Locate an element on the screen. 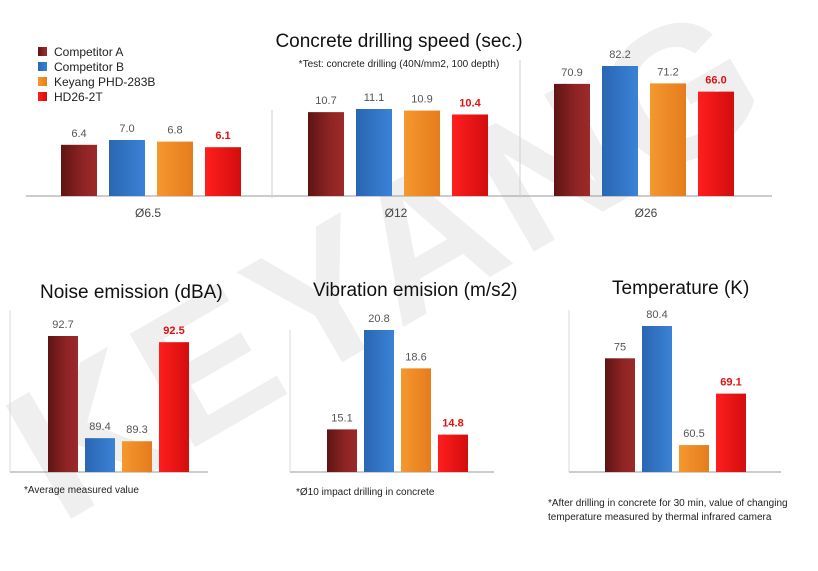 The height and width of the screenshot is (571, 818). legend-label-hd26: HD26-2T is located at coordinates (78, 97).